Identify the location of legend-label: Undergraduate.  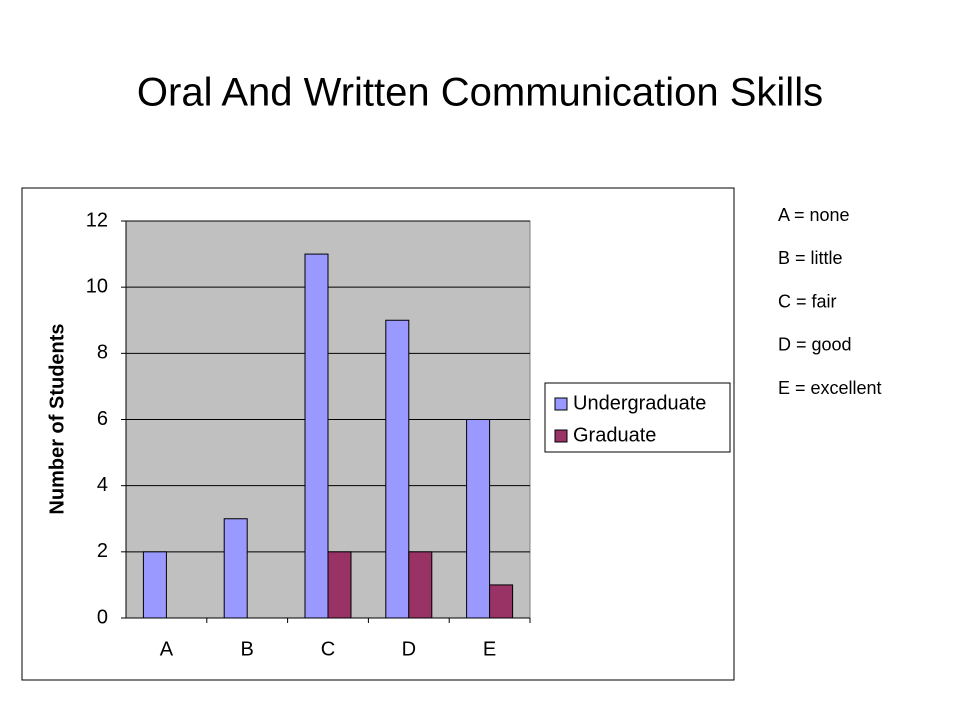
(639, 403).